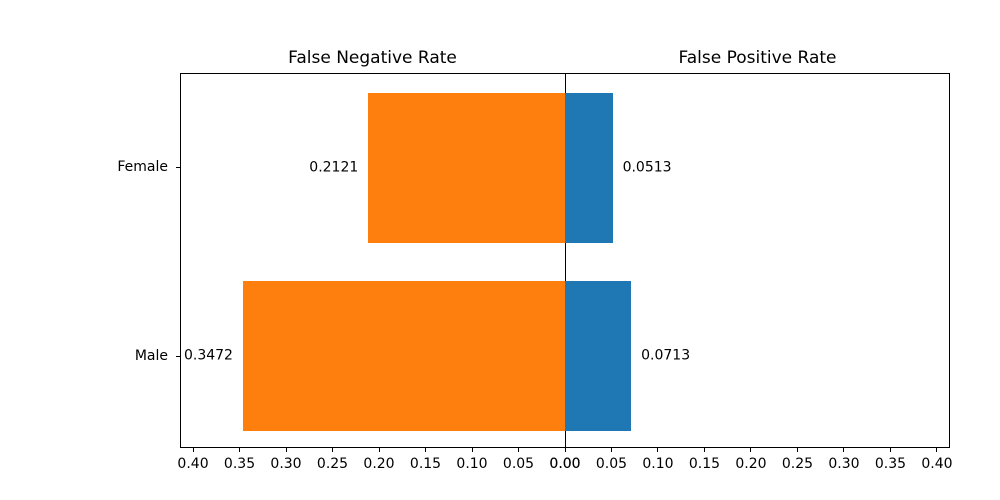  What do you see at coordinates (466, 168) in the screenshot?
I see `bar-female-false-negative` at bounding box center [466, 168].